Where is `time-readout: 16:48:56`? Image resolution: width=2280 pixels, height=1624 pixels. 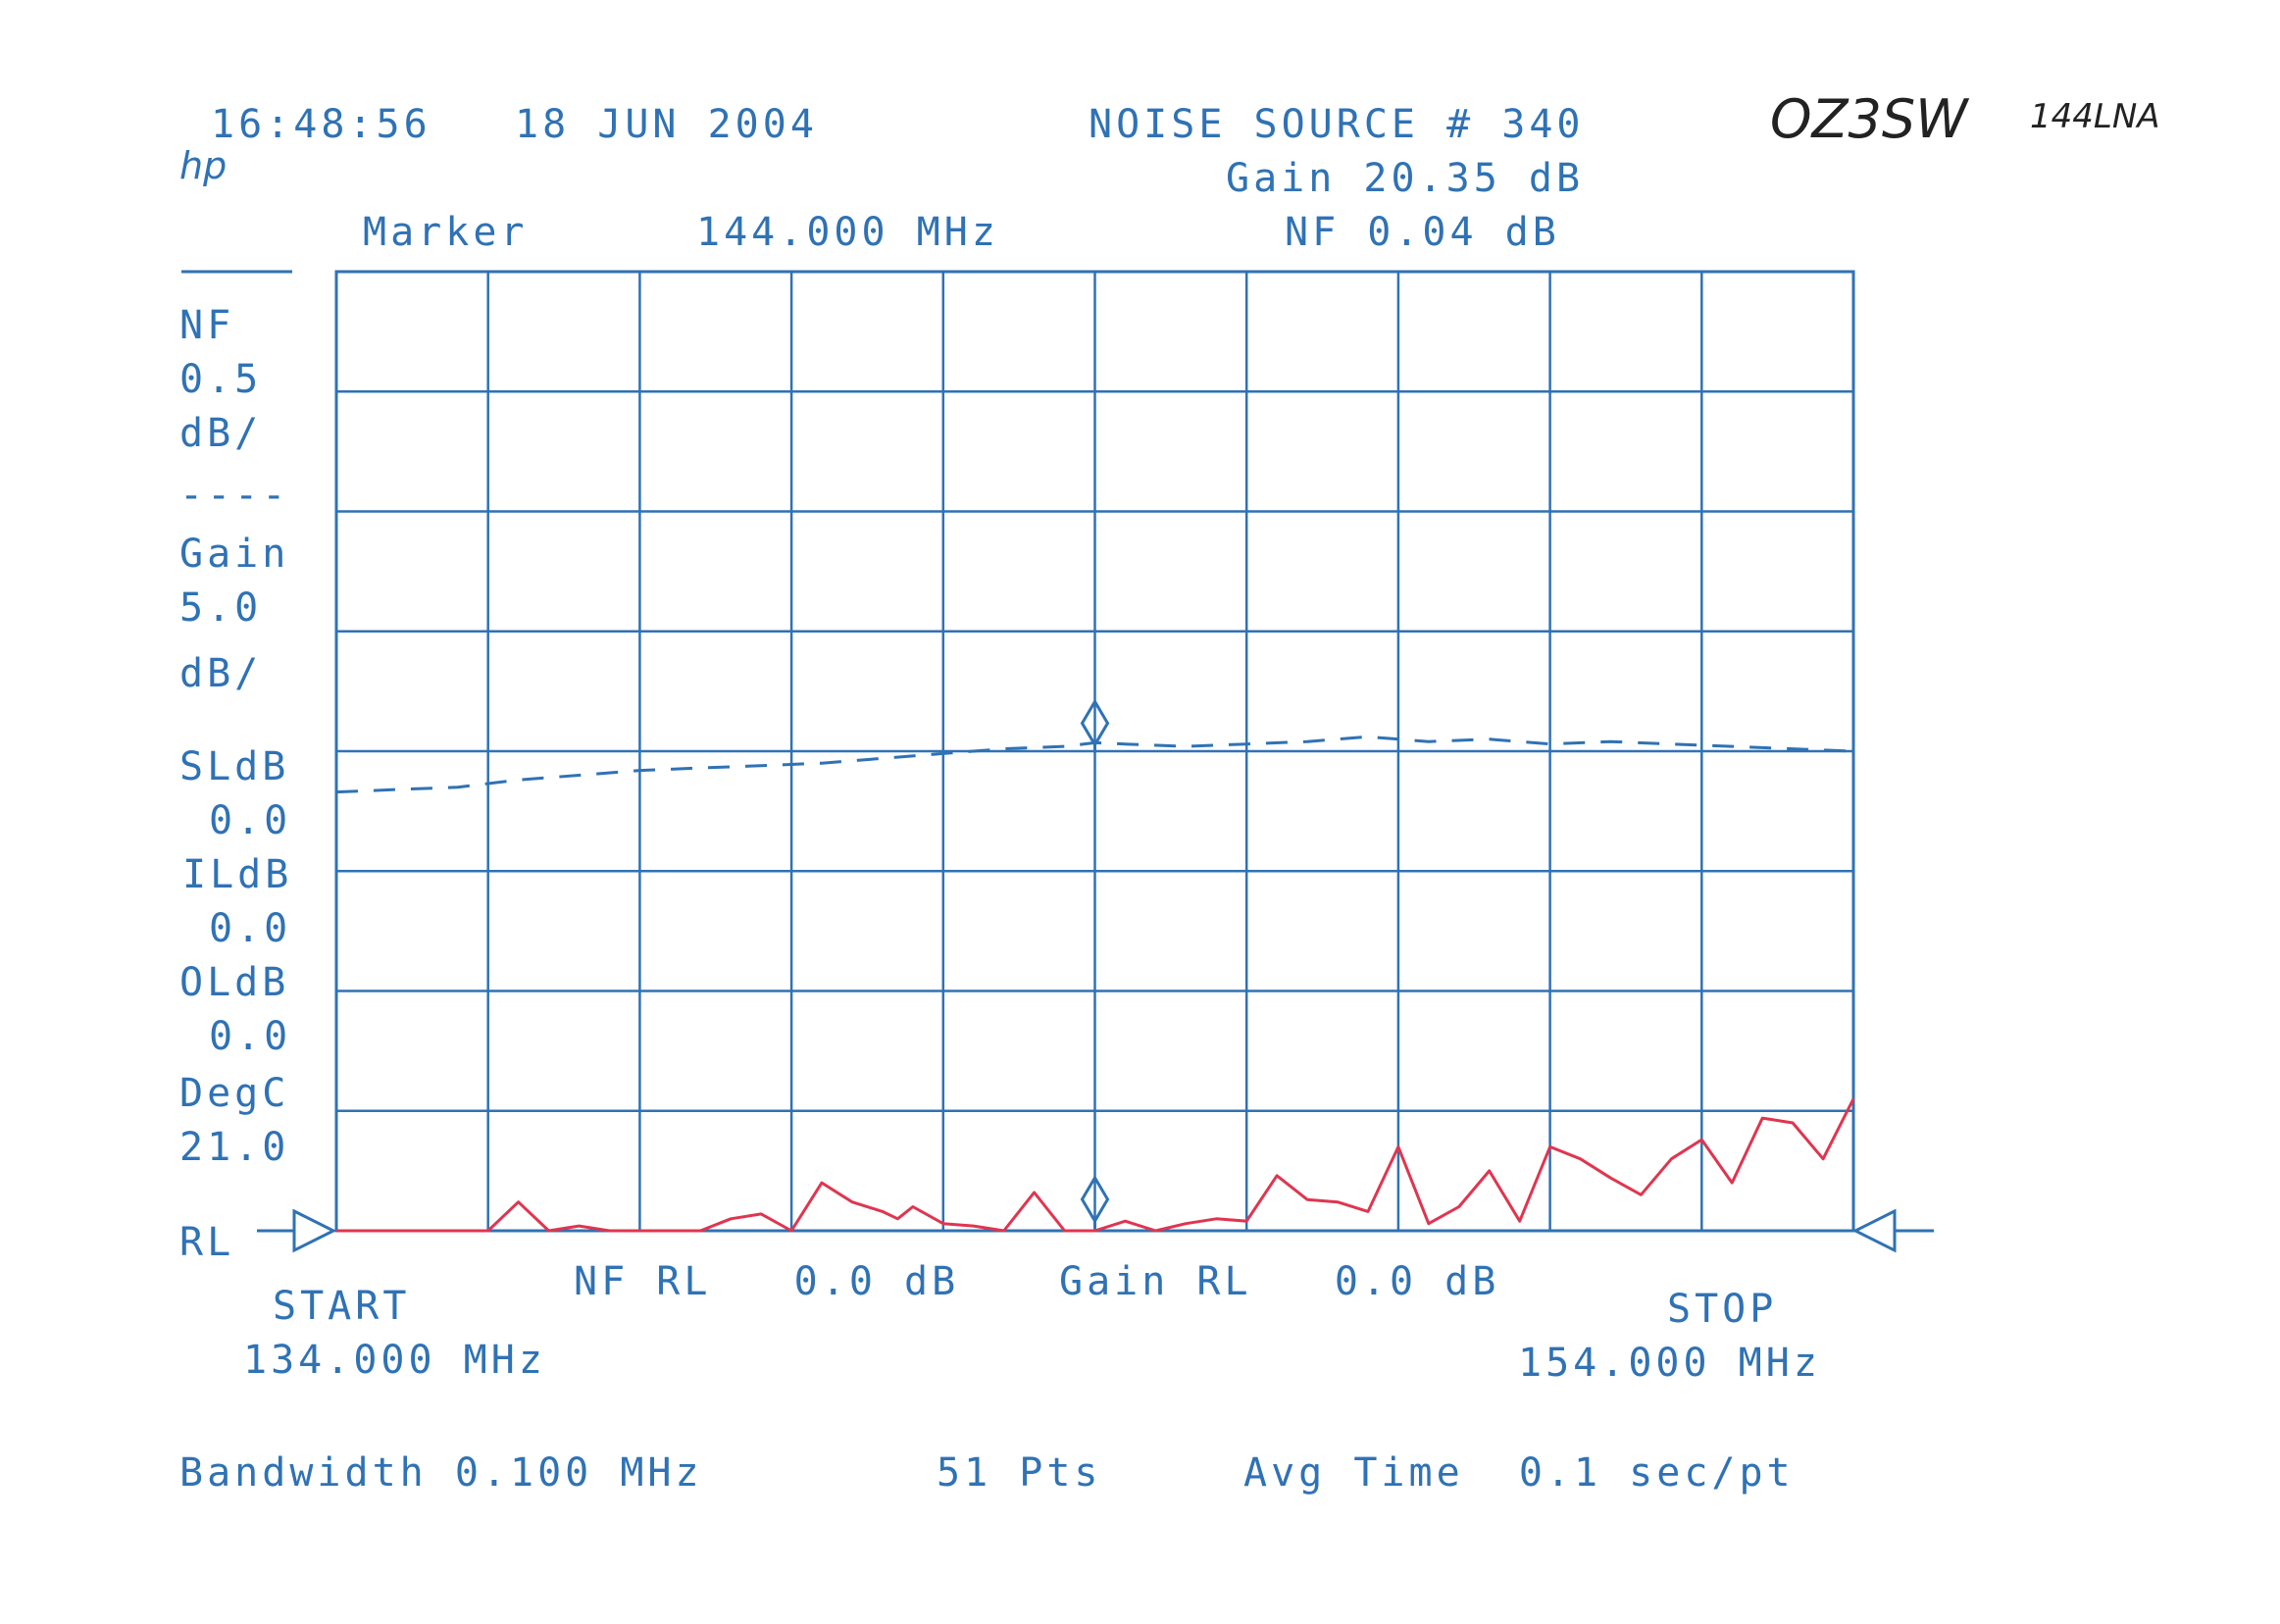
time-readout: 16:48:56 is located at coordinates (321, 124).